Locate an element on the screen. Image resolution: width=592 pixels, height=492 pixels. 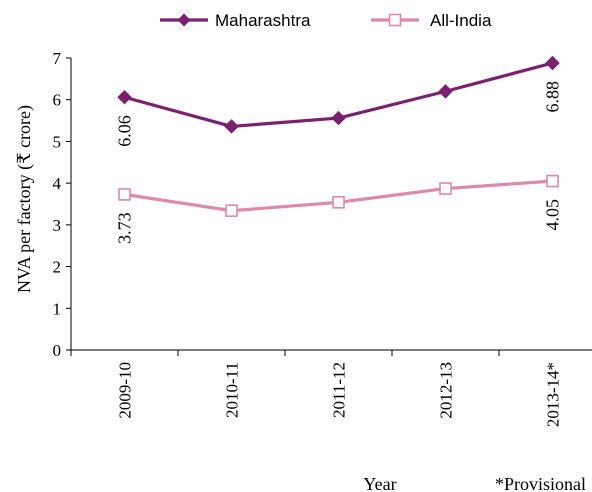
maharashtra-data-label: 6.06 is located at coordinates (125, 131).